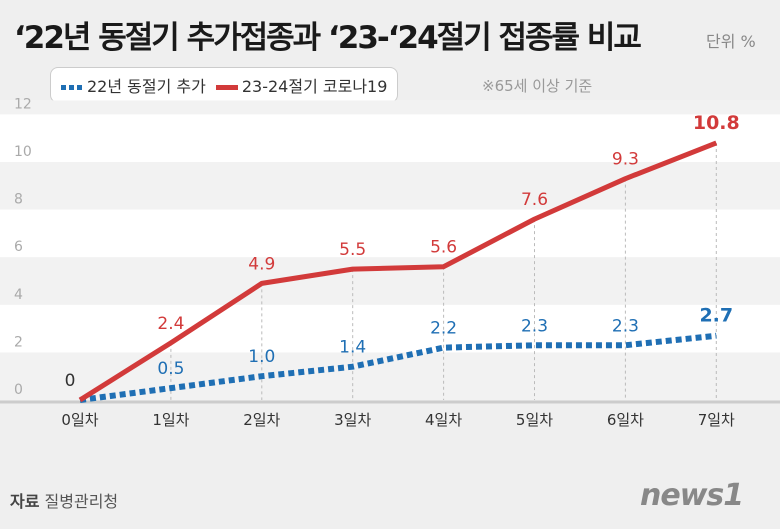  I want to click on data-label: 1.4, so click(352, 348).